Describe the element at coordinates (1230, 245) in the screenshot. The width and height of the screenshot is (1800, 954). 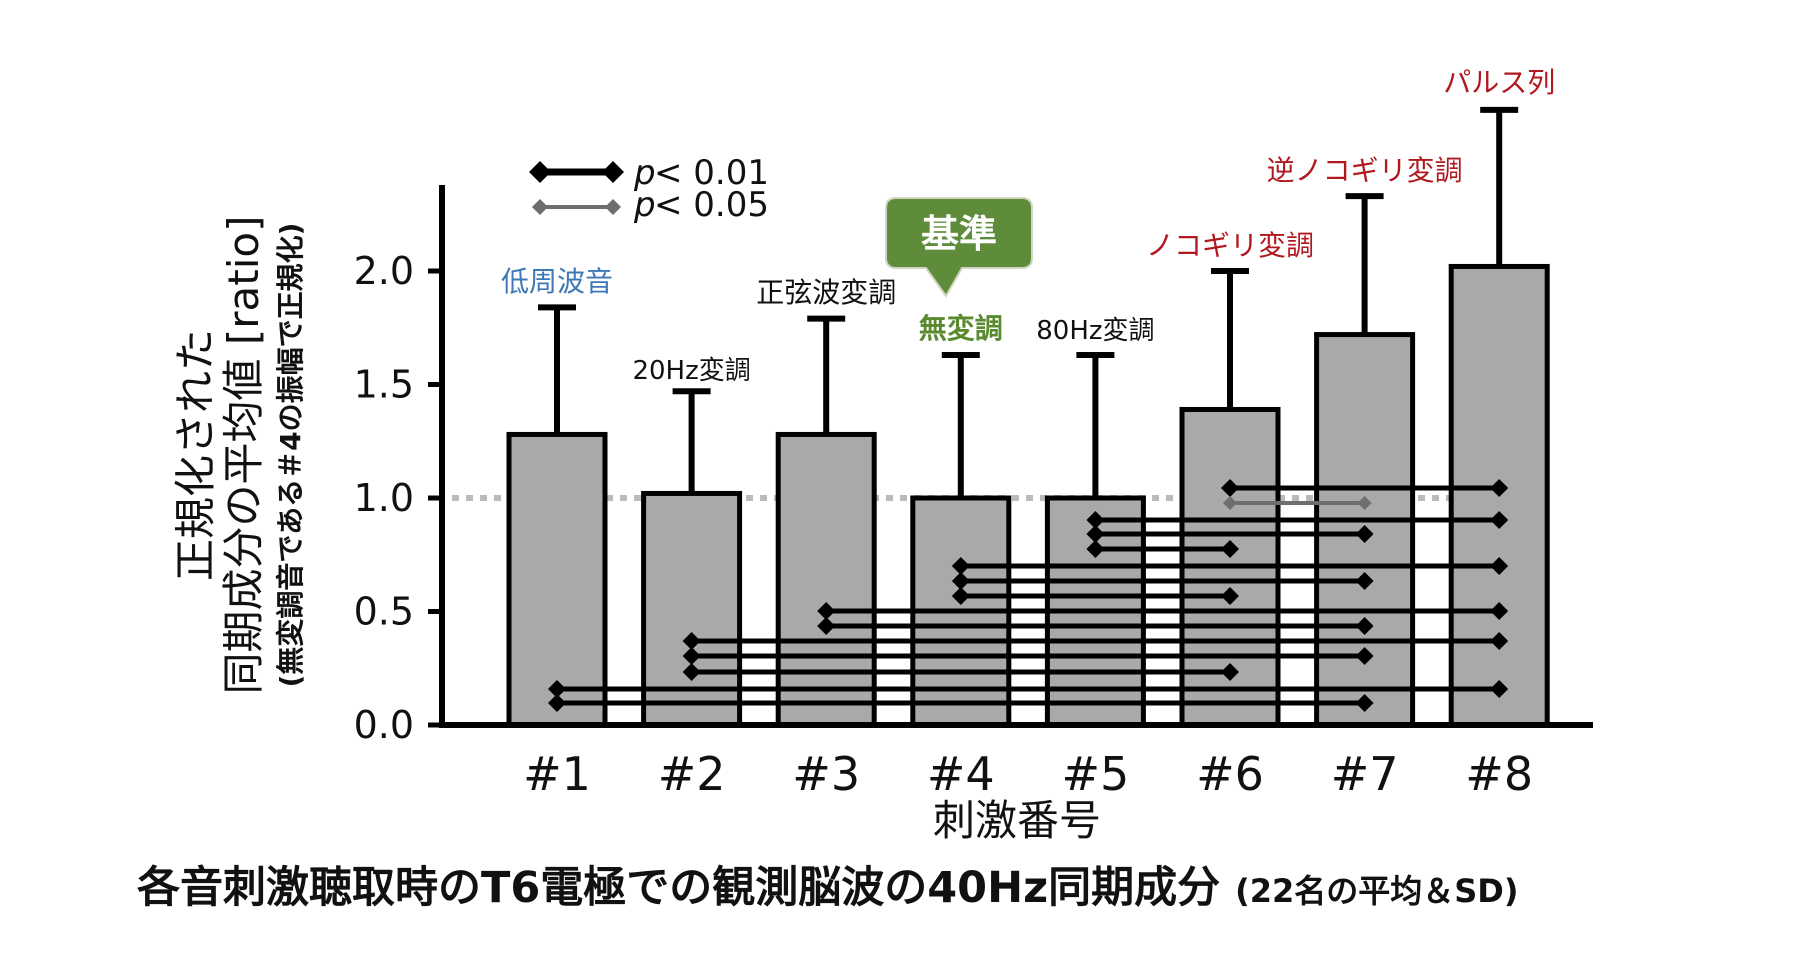
I see `stimulus-label: ノコギリ変調` at that location.